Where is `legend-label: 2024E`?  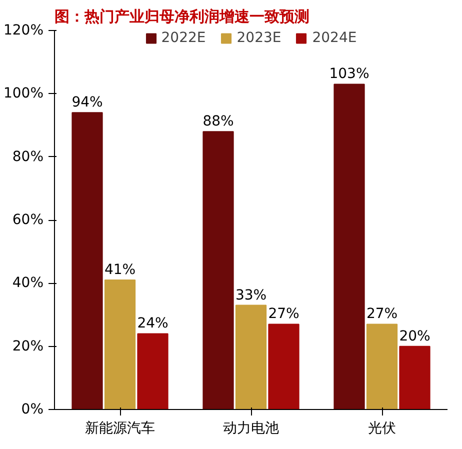 legend-label: 2024E is located at coordinates (334, 38).